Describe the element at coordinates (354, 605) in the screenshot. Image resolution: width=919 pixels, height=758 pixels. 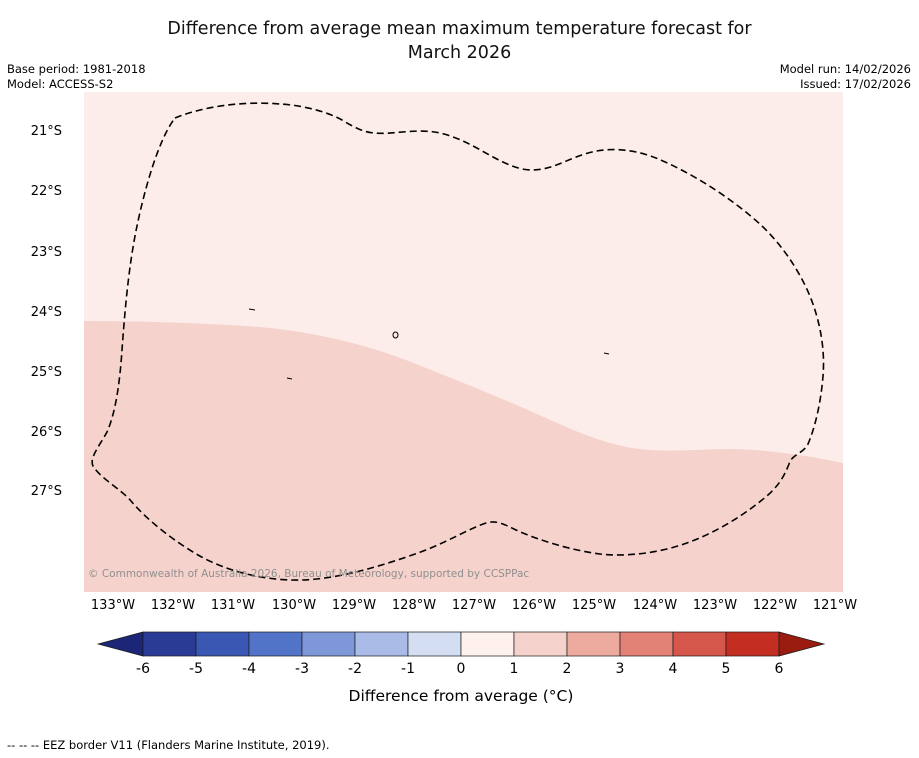
I see `lon-tick-label: 129°W` at that location.